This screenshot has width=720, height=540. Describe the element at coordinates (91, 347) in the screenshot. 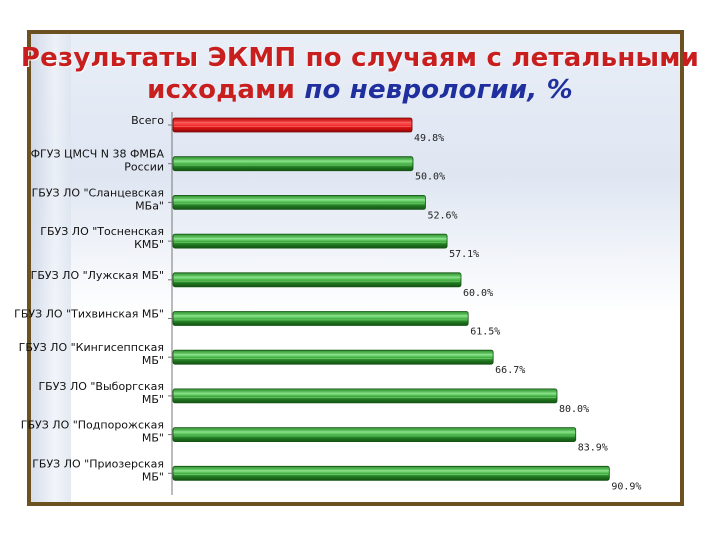

I see `category-label: ГБУЗ ЛО "Кингисеппская` at that location.